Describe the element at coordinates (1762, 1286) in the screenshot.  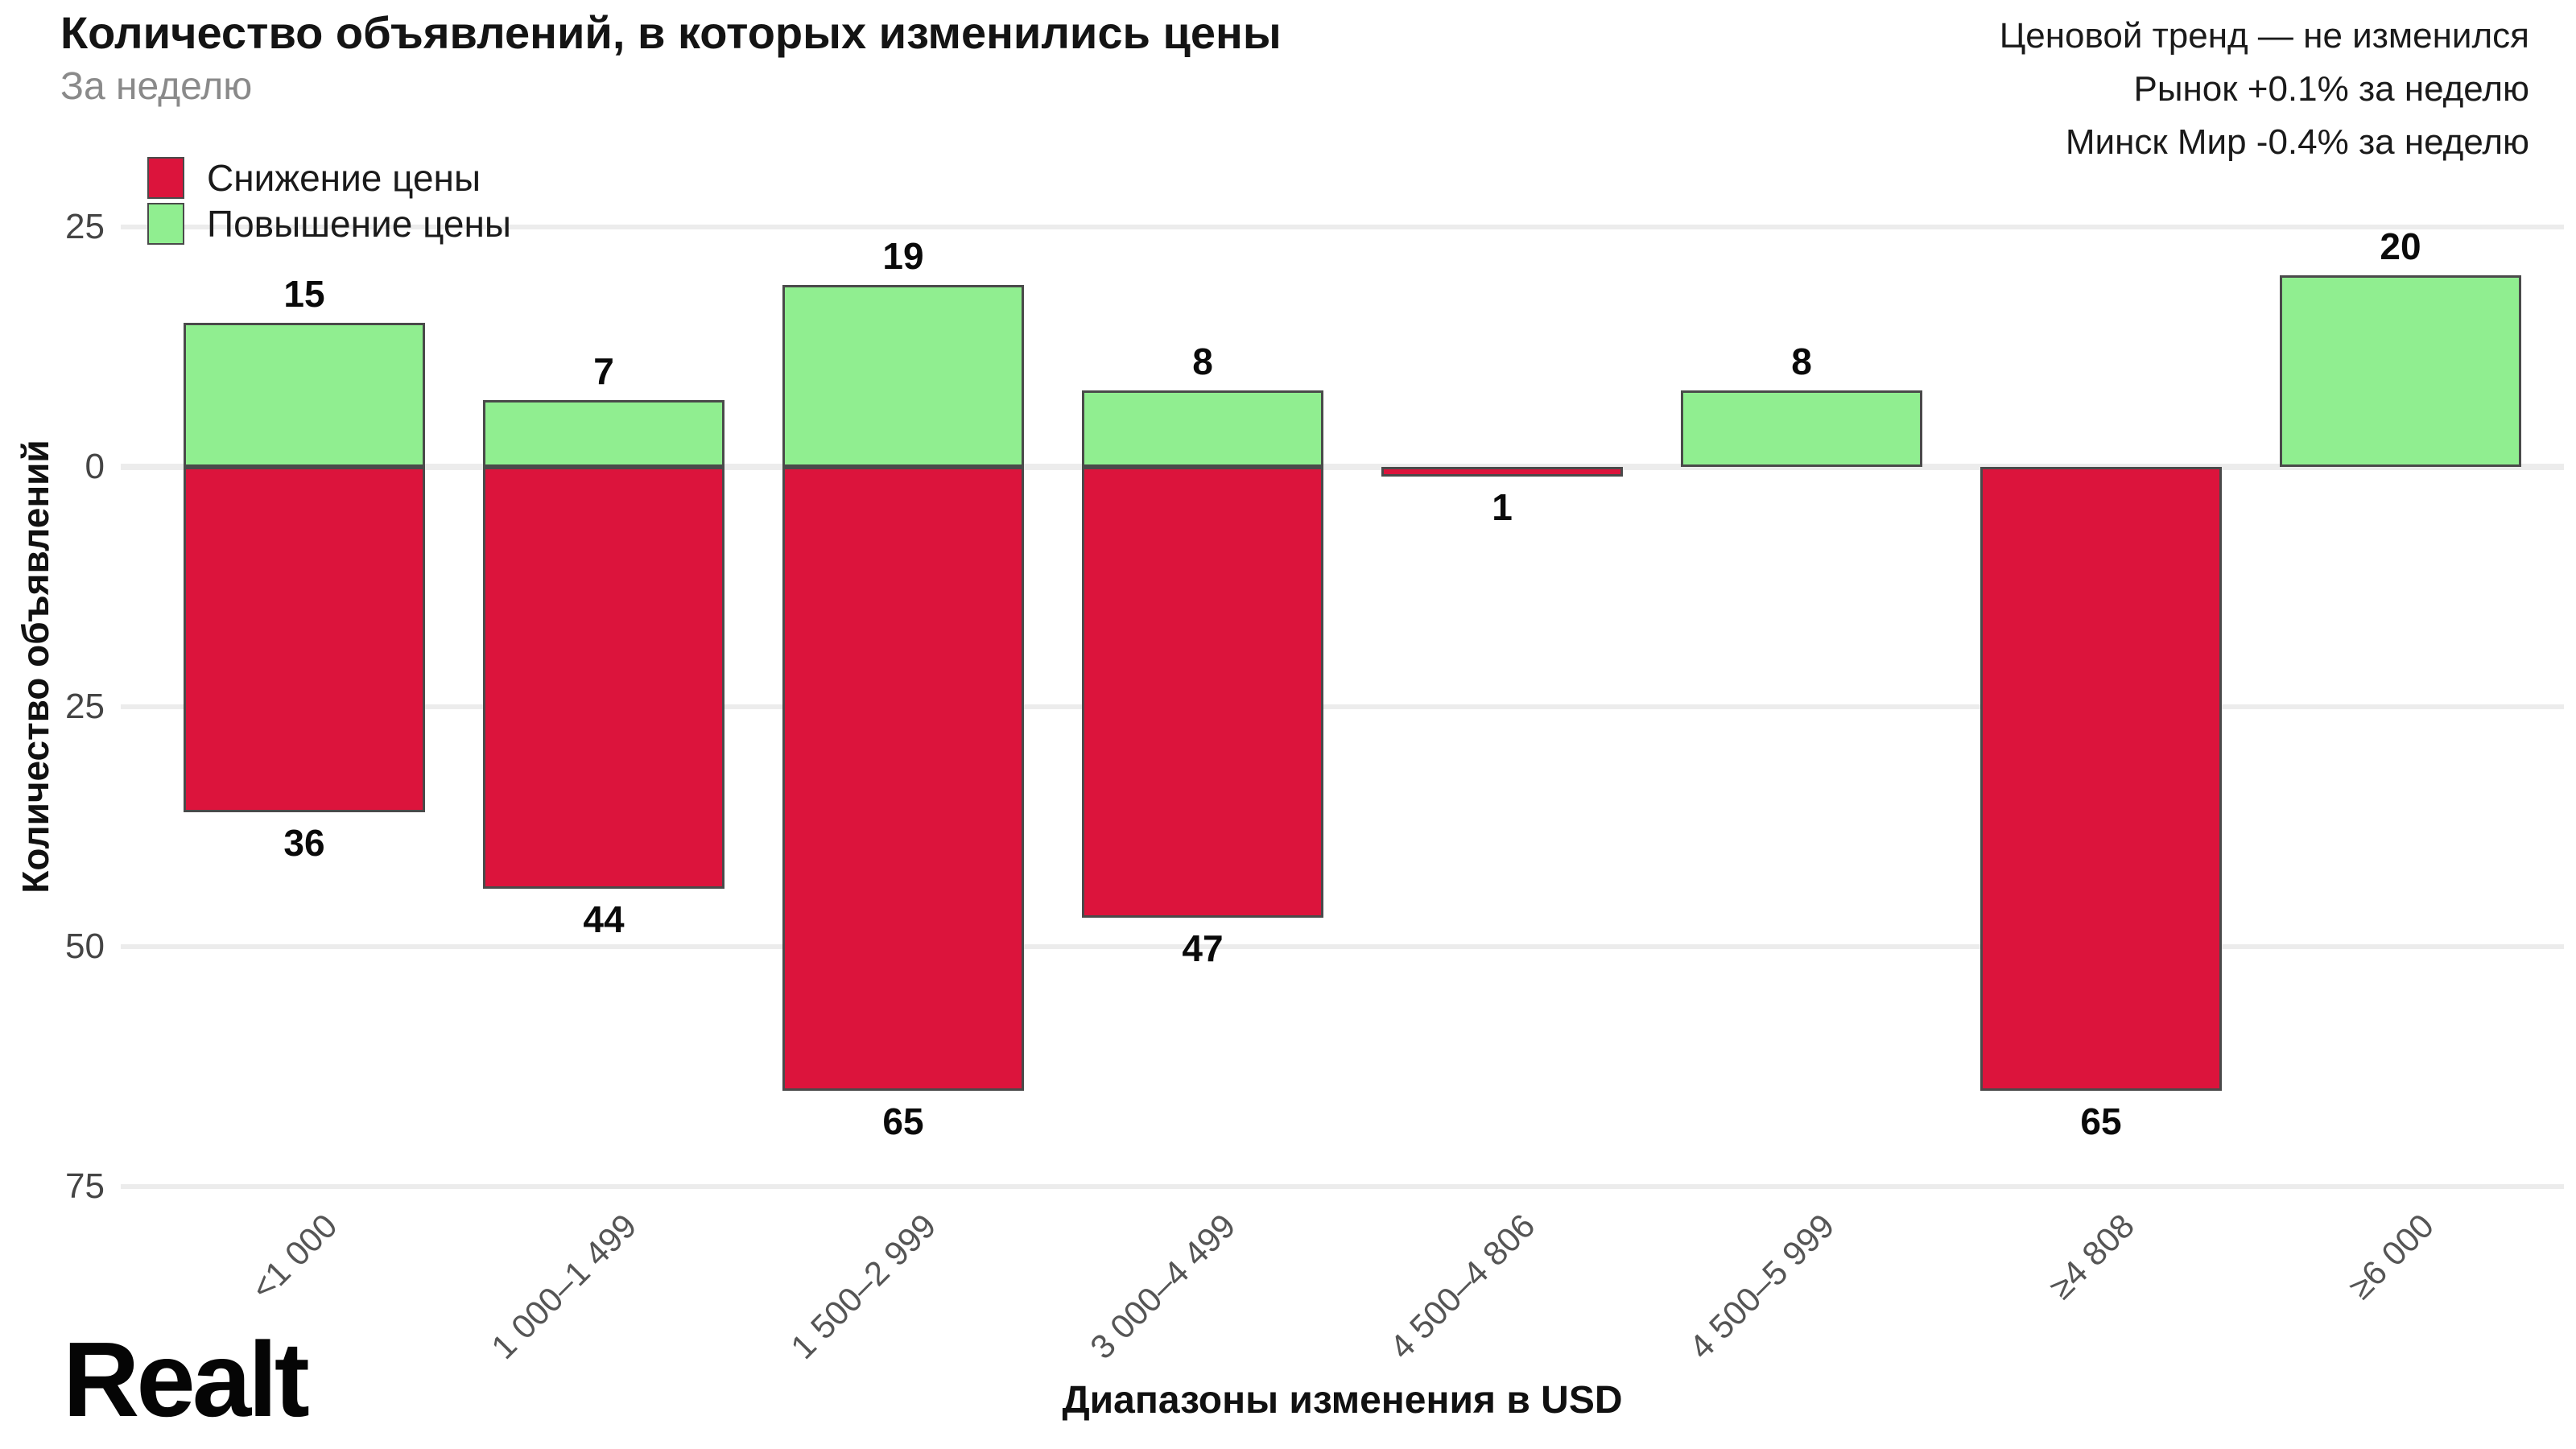
I see `x-tick-label: 4 500–5 999` at that location.